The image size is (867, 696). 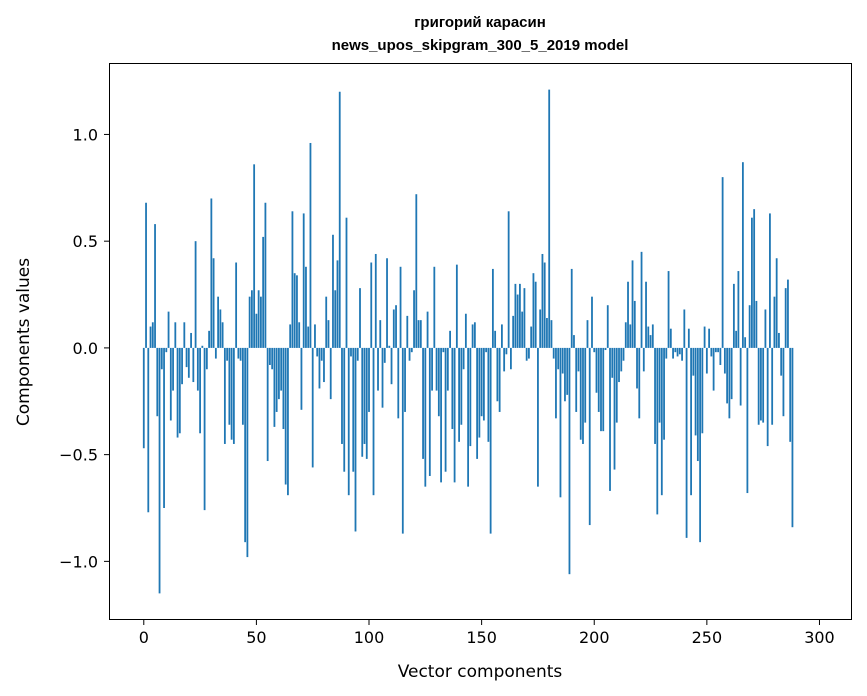 I want to click on x-axis-ticks: 0 50 100 150 200 250 300, so click(x=487, y=633).